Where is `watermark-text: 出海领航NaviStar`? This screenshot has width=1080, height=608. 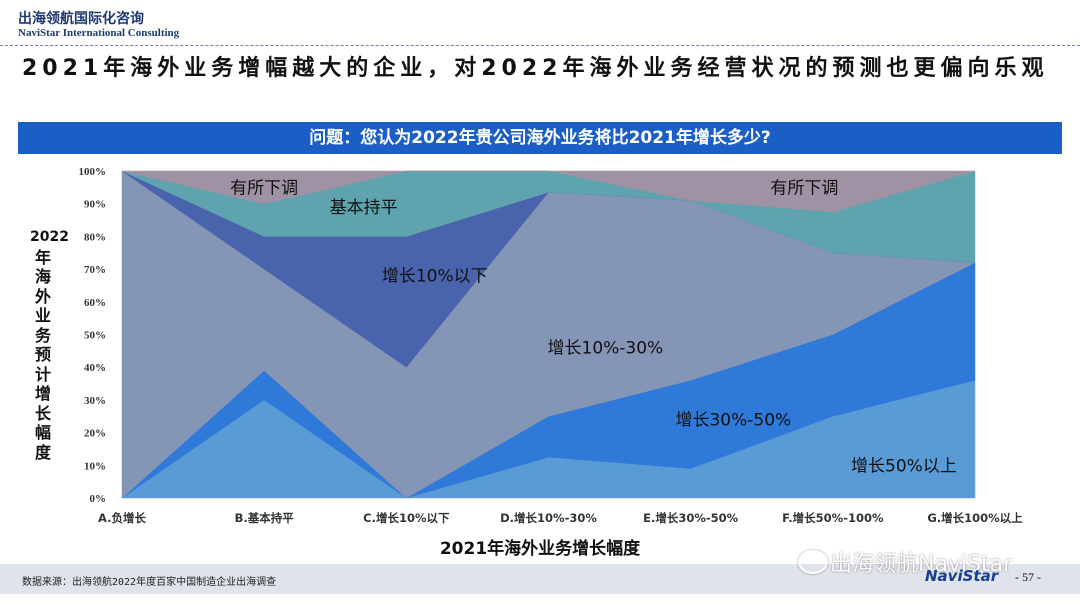
watermark-text: 出海领航NaviStar is located at coordinates (921, 564).